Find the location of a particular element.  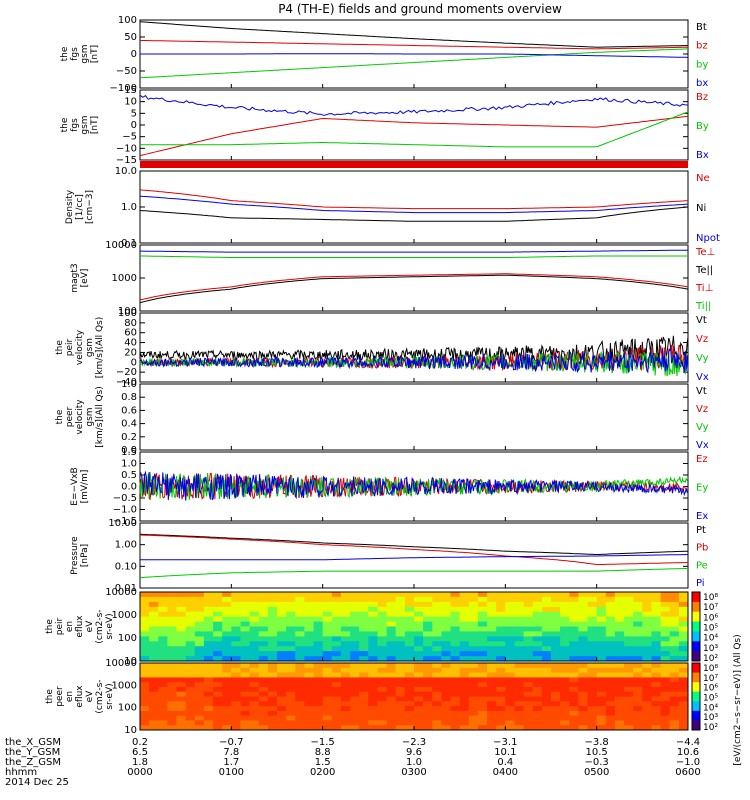

colorbar-tick: 10² is located at coordinates (710, 728).